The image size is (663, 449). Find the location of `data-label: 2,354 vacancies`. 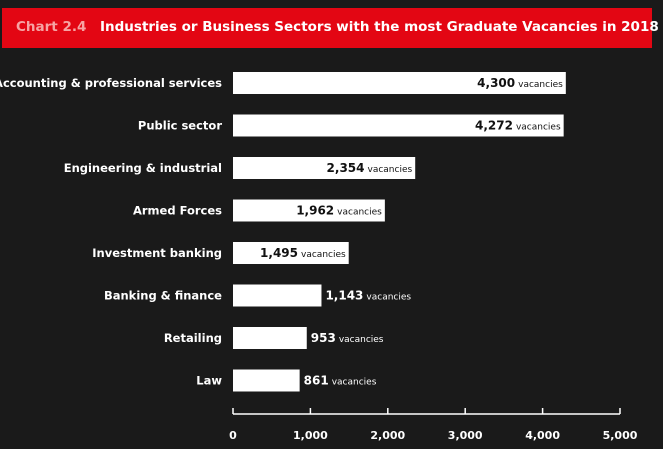

data-label: 2,354 vacancies is located at coordinates (370, 168).